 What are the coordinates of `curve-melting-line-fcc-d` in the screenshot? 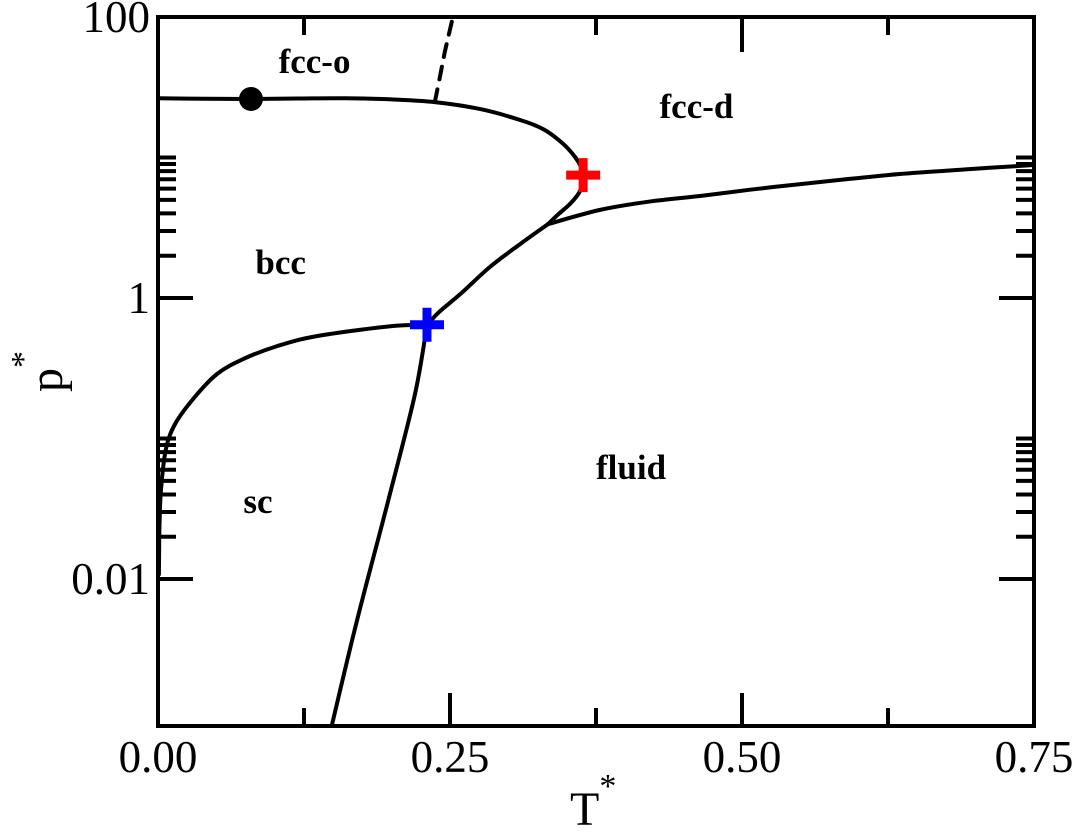 It's located at (791, 195).